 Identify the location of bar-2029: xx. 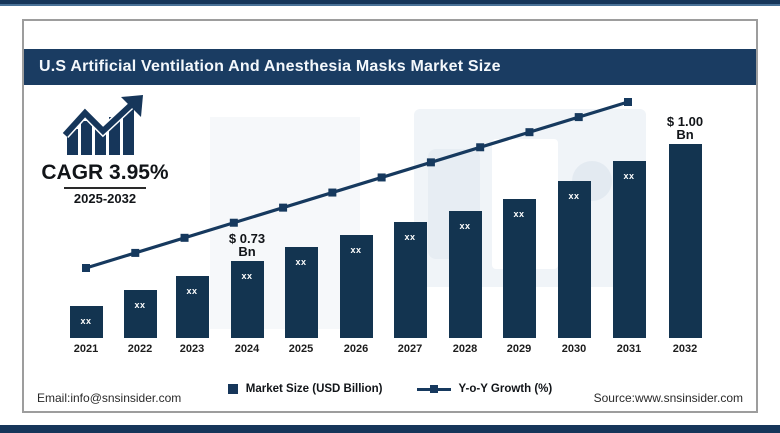
(519, 268).